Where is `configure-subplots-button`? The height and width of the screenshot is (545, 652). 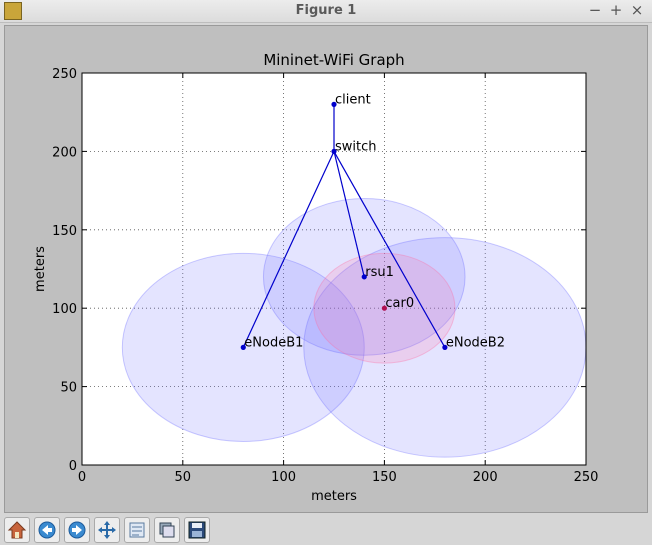 configure-subplots-button is located at coordinates (137, 530).